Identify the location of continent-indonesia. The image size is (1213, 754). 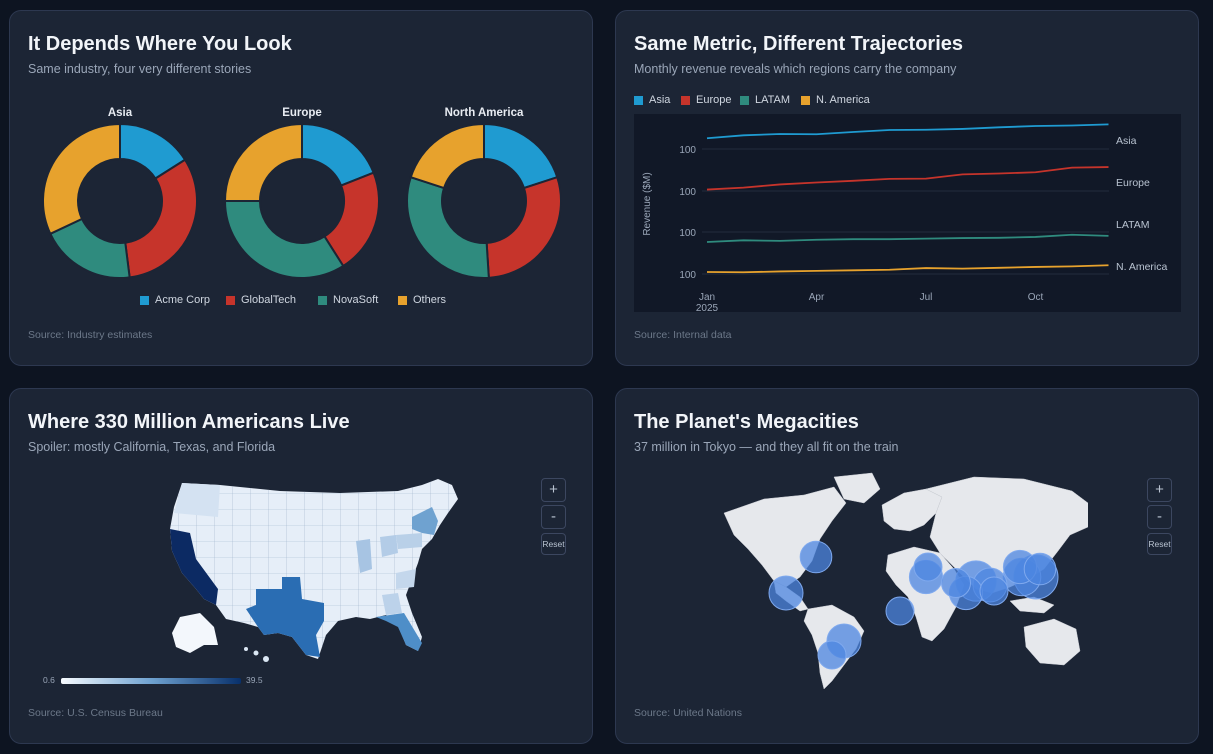
(1032, 605).